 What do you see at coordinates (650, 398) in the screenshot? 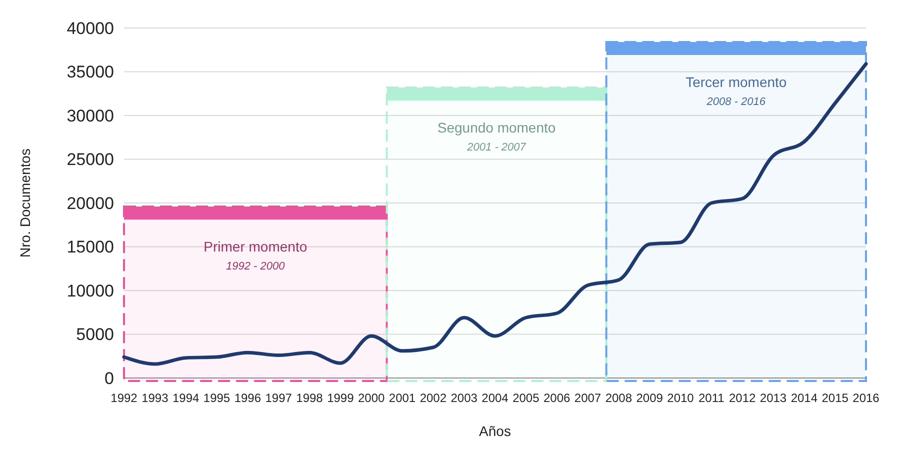
I see `x-tick-label: 2009` at bounding box center [650, 398].